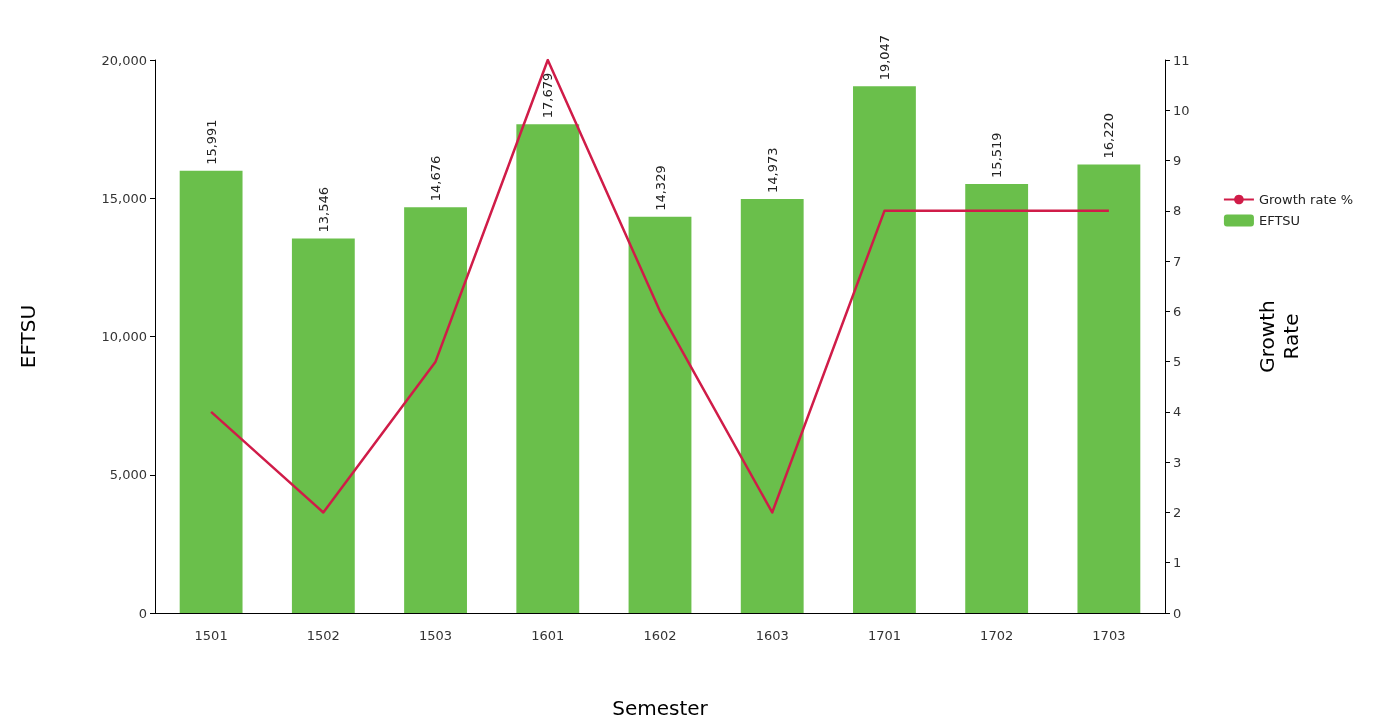 This screenshot has width=1378, height=727. I want to click on x-tick-label: 1702, so click(997, 635).